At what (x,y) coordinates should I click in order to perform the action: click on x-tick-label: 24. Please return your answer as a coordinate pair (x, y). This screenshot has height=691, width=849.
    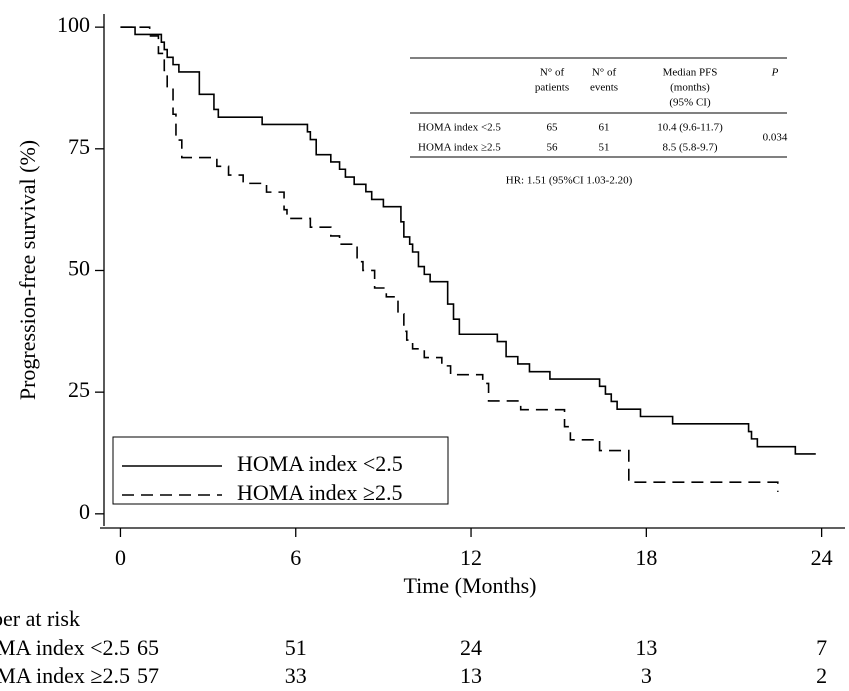
    Looking at the image, I should click on (822, 557).